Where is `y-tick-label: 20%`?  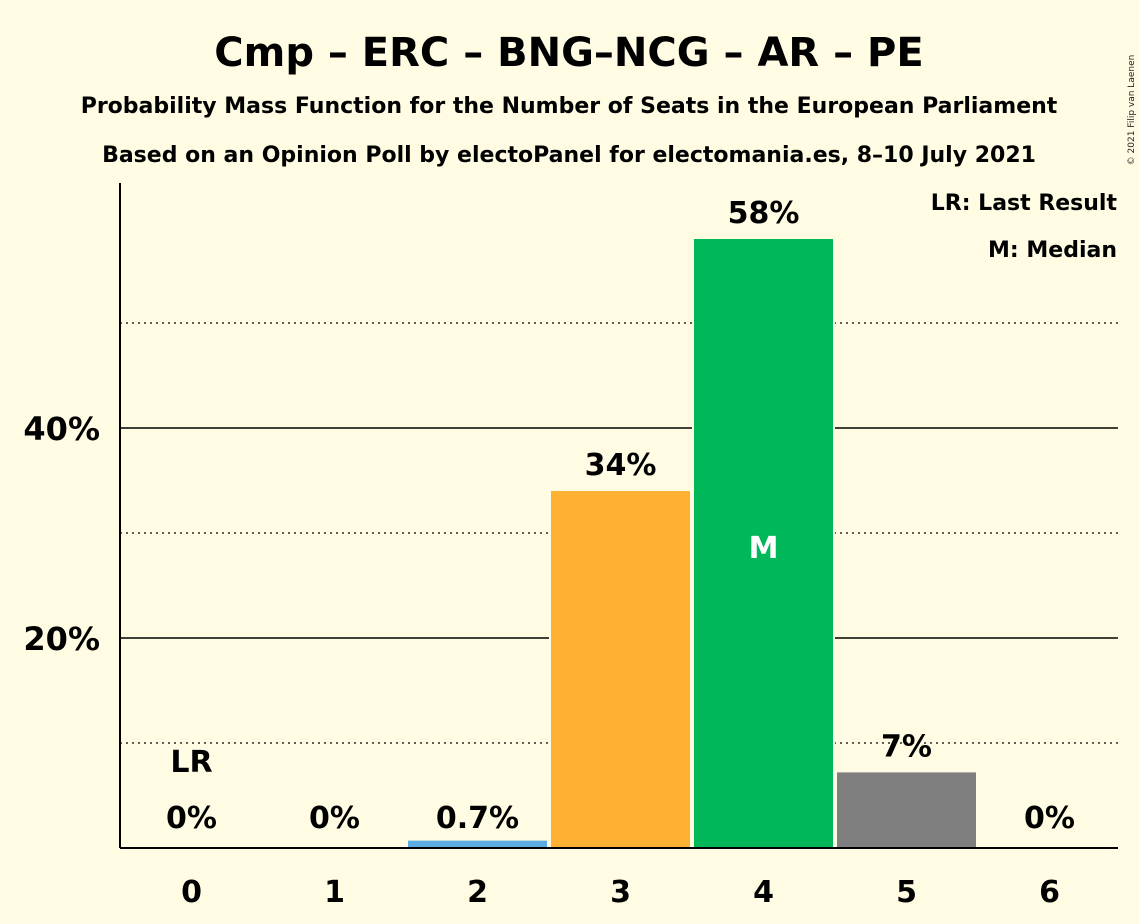
y-tick-label: 20% is located at coordinates (61, 639).